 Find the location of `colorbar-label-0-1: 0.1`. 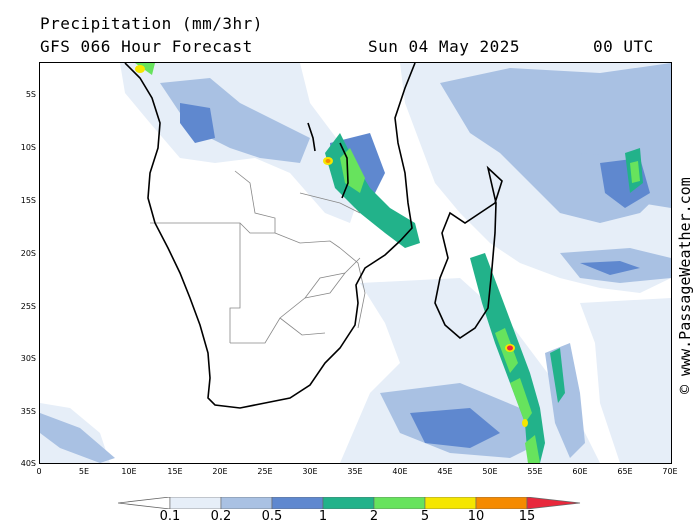

colorbar-label-0-1: 0.1 is located at coordinates (170, 516).